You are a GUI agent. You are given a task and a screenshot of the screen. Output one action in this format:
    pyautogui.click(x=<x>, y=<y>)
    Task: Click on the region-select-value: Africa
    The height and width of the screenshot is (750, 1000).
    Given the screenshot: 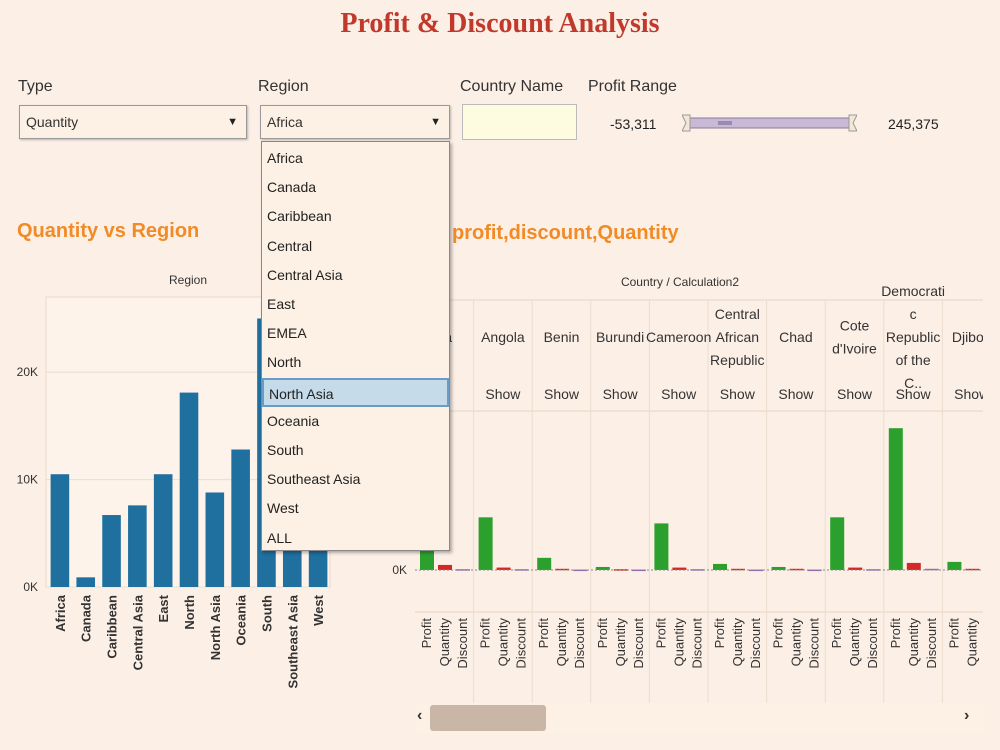 What is the action you would take?
    pyautogui.click(x=285, y=122)
    